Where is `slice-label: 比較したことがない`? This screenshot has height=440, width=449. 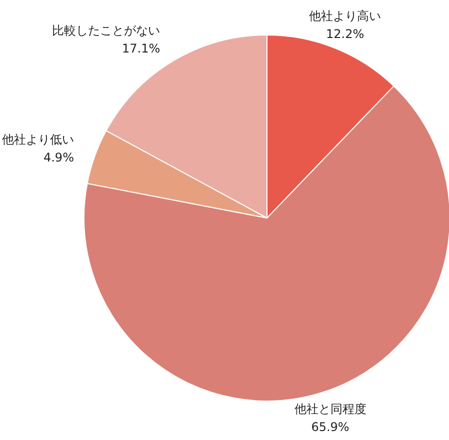
slice-label: 比較したことがない is located at coordinates (106, 30).